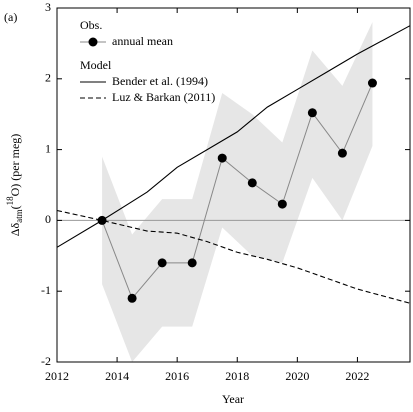  I want to click on panel-label: (a), so click(10, 17).